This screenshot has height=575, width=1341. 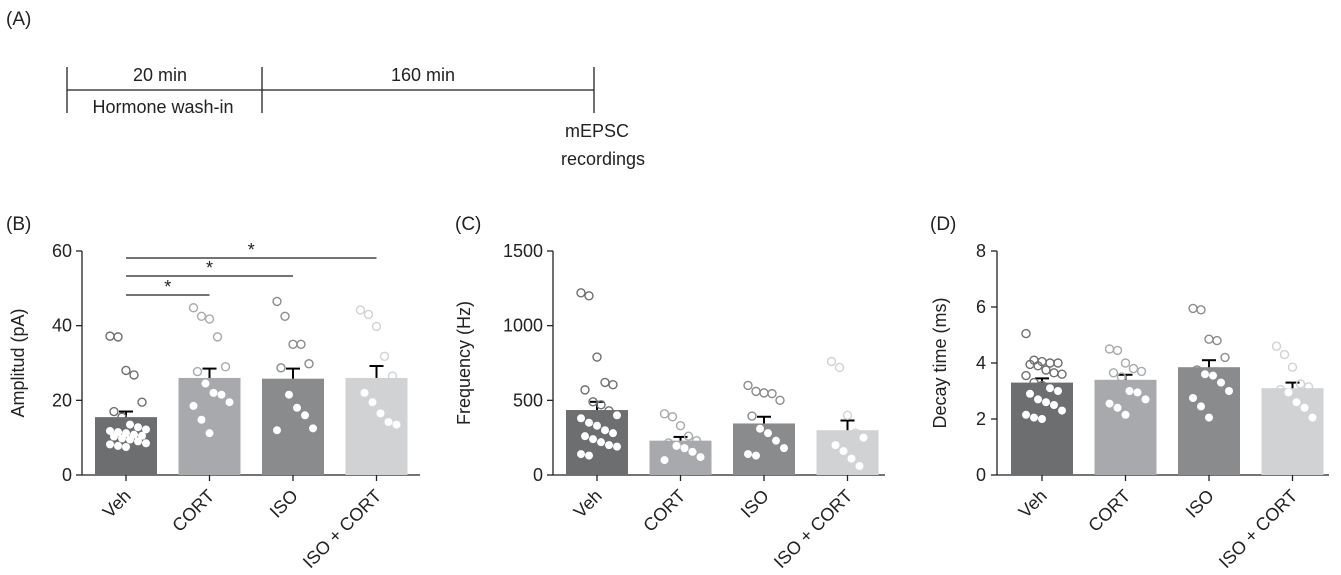 What do you see at coordinates (468, 224) in the screenshot?
I see `panel-label: (C)` at bounding box center [468, 224].